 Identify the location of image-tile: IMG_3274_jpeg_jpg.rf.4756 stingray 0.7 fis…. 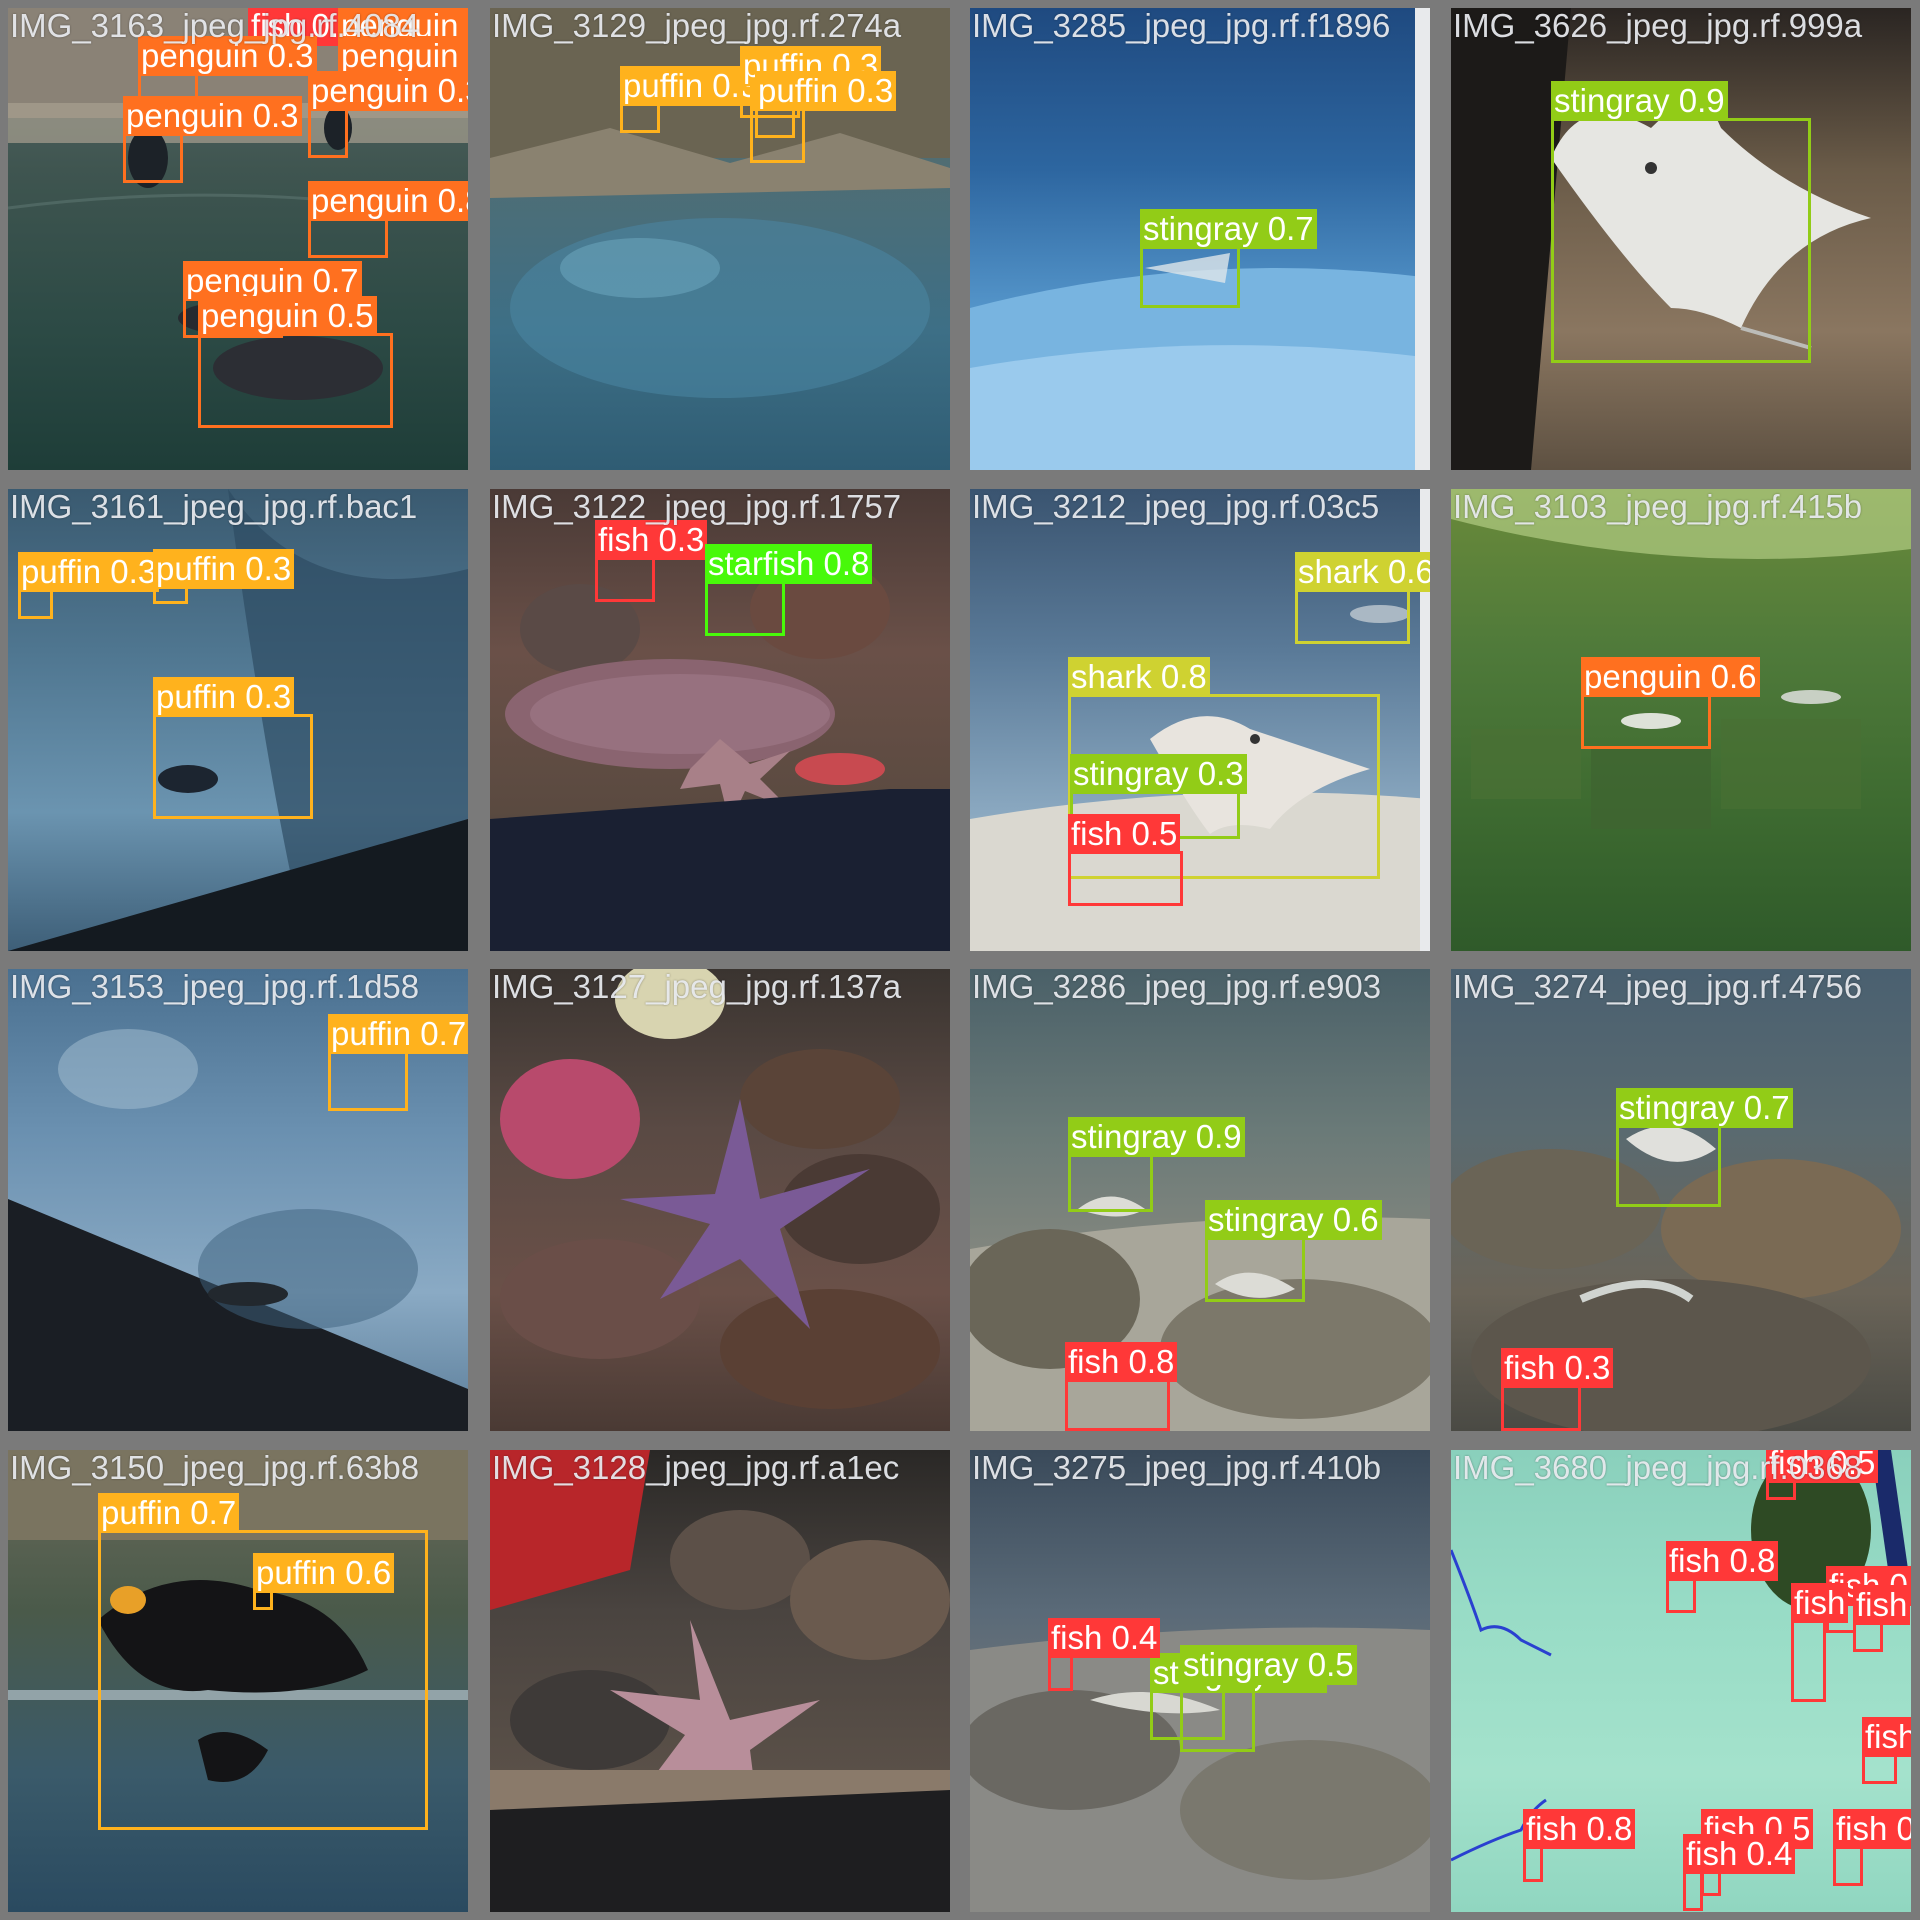
(1681, 1200).